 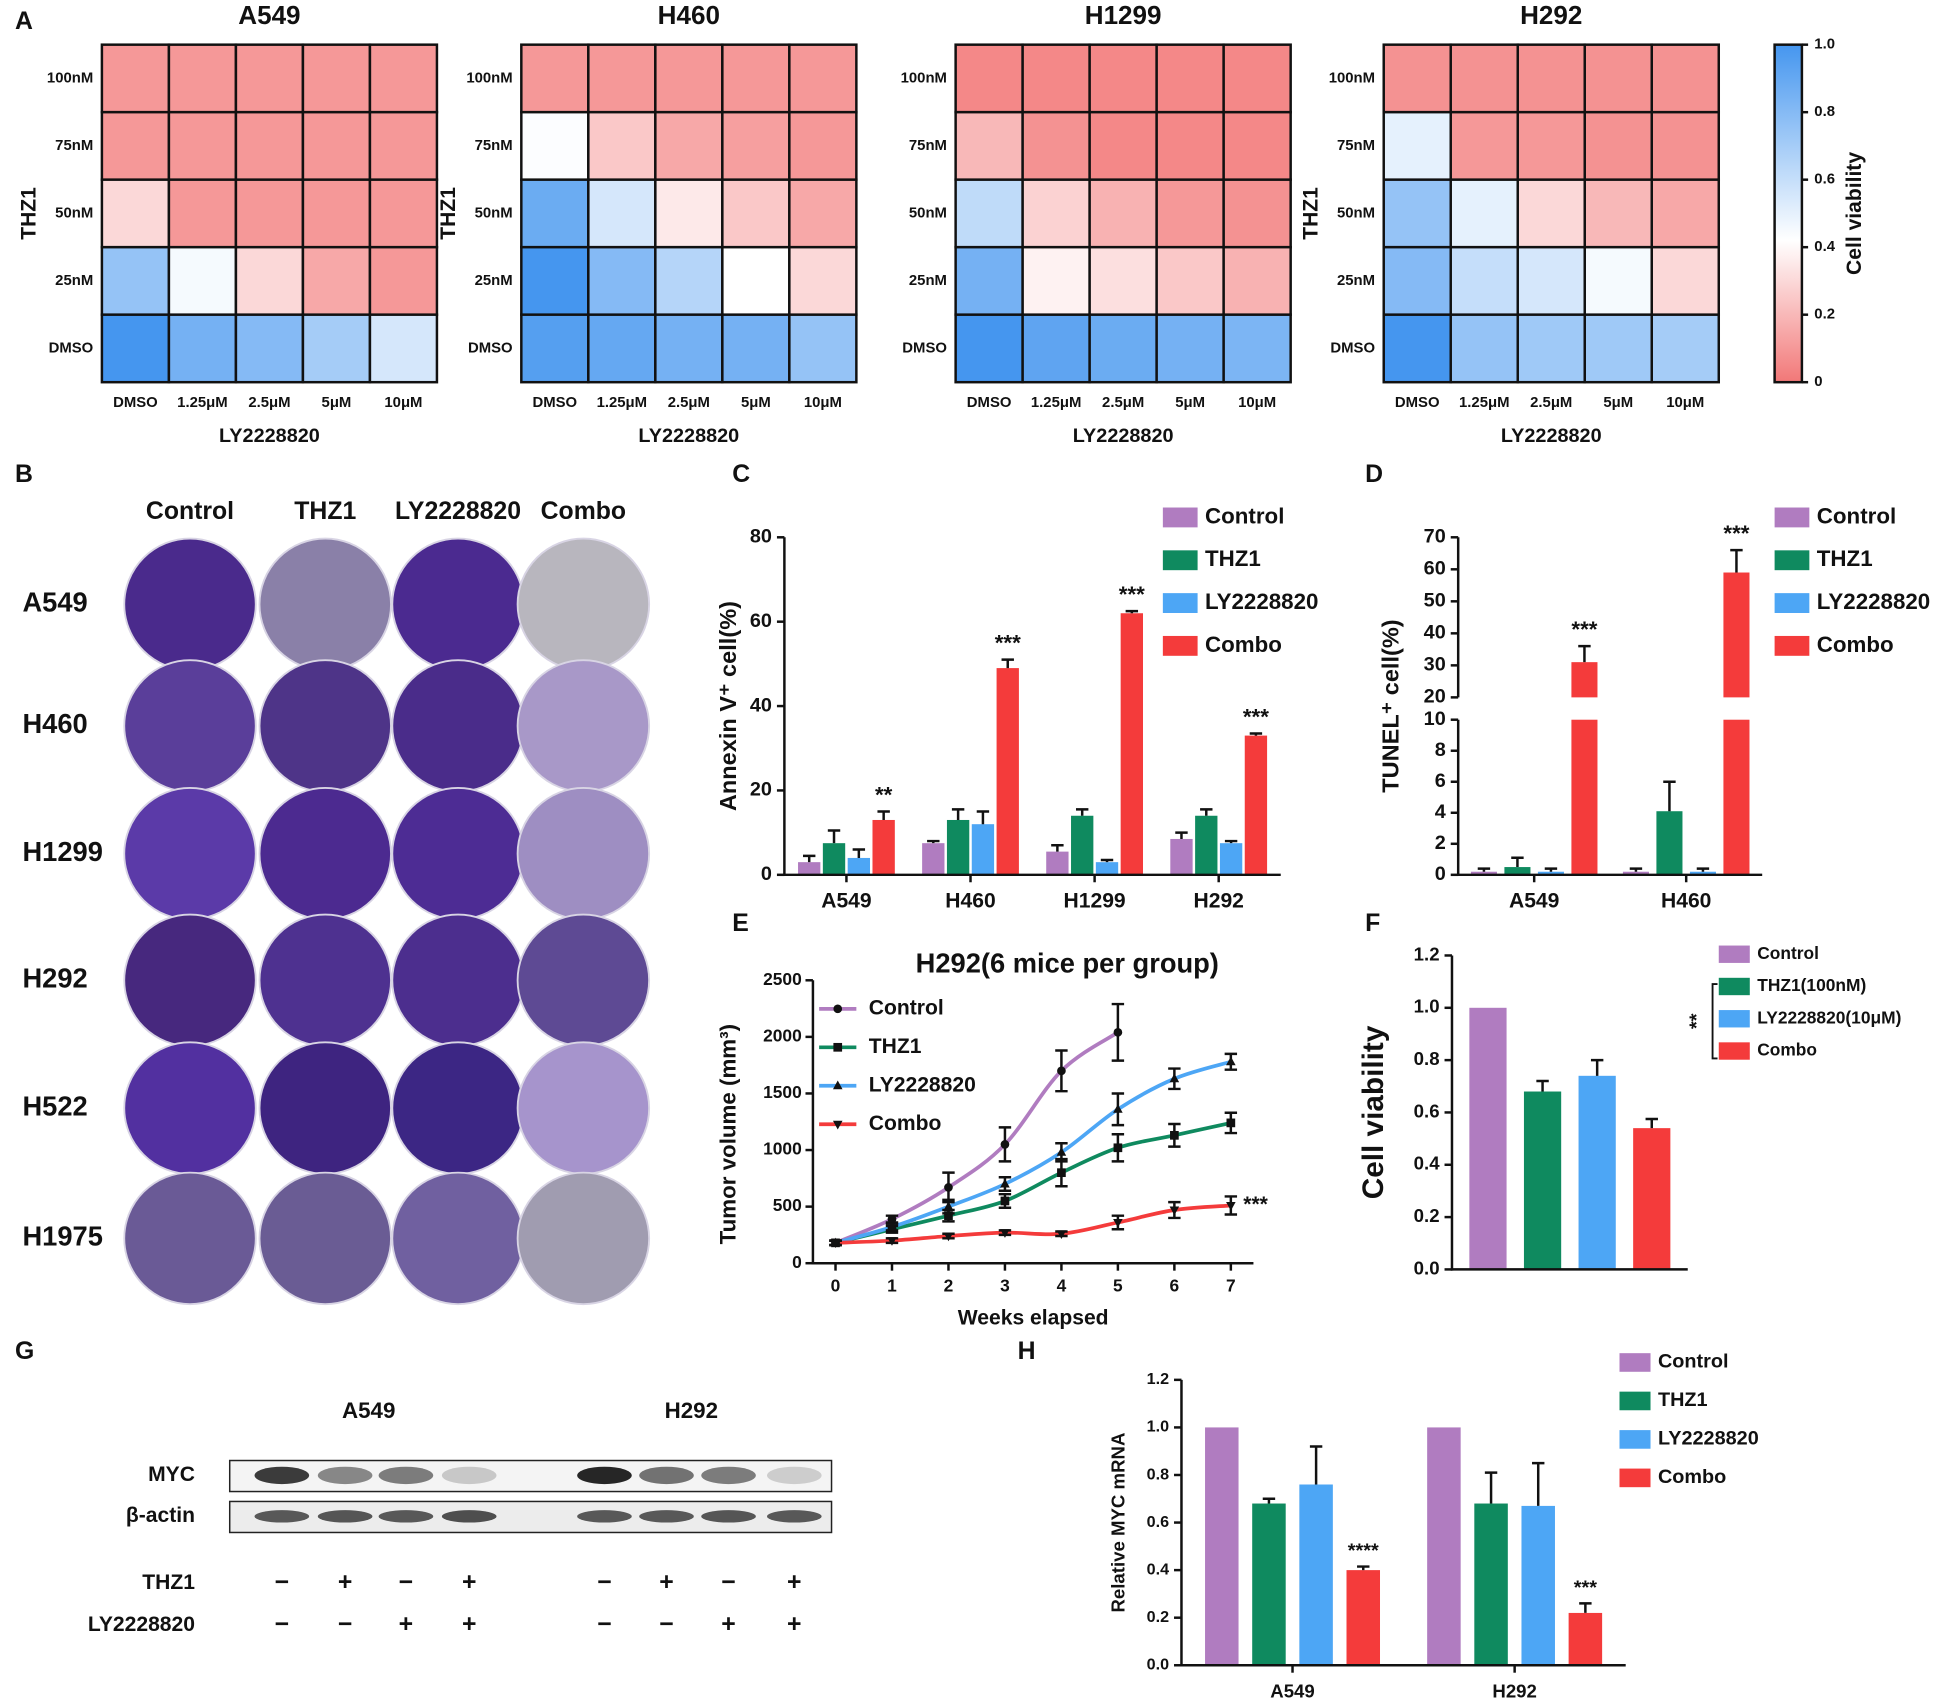 I want to click on y-tick-label: 0, so click(x=766, y=874).